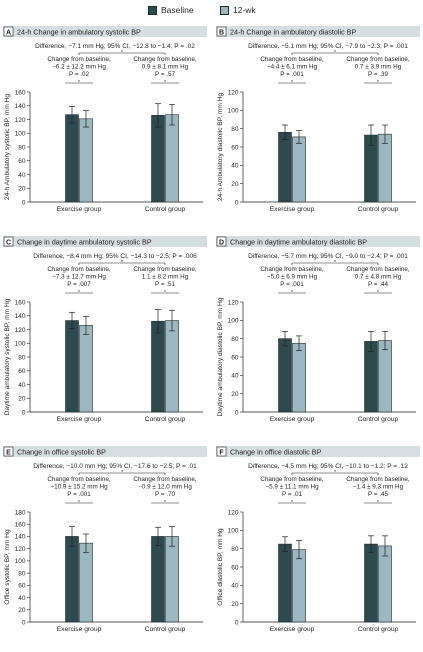 The image size is (423, 652). What do you see at coordinates (79, 487) in the screenshot?
I see `change-annotation-line: −10.9 ± 15.2 mm Hg` at bounding box center [79, 487].